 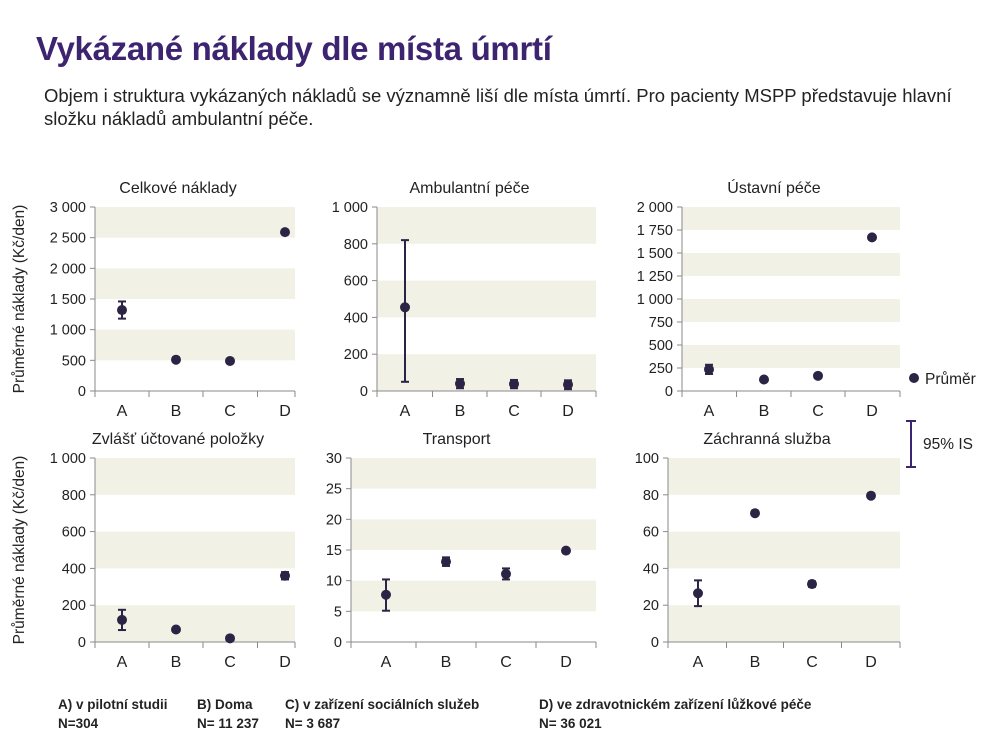 What do you see at coordinates (651, 496) in the screenshot?
I see `y-tick-label: 80` at bounding box center [651, 496].